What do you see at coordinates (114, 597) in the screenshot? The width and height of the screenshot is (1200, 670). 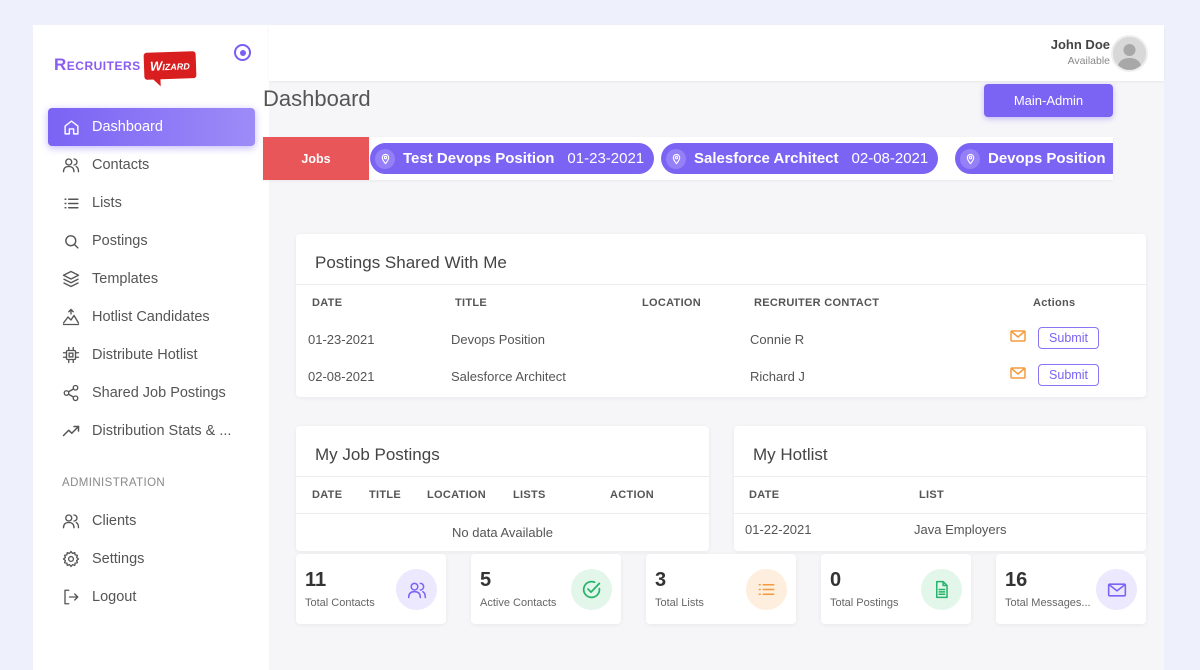 I see `sidebar-item-label: Logout` at bounding box center [114, 597].